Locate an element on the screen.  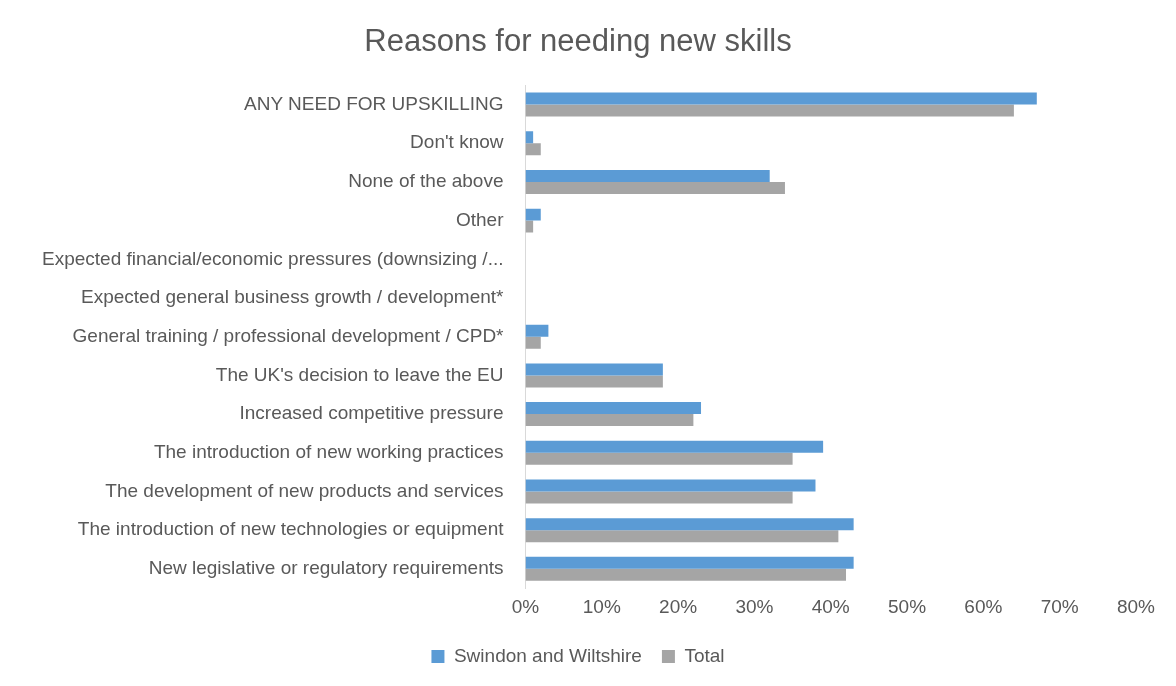
y-tick-label: Other is located at coordinates (480, 219).